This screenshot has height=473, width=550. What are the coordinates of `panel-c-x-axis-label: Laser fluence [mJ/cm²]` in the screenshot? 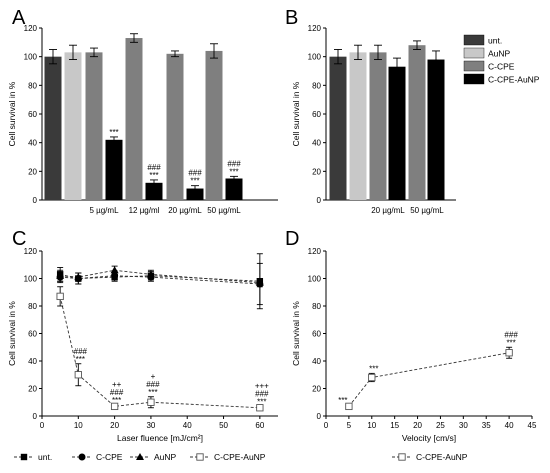 It's located at (160, 438).